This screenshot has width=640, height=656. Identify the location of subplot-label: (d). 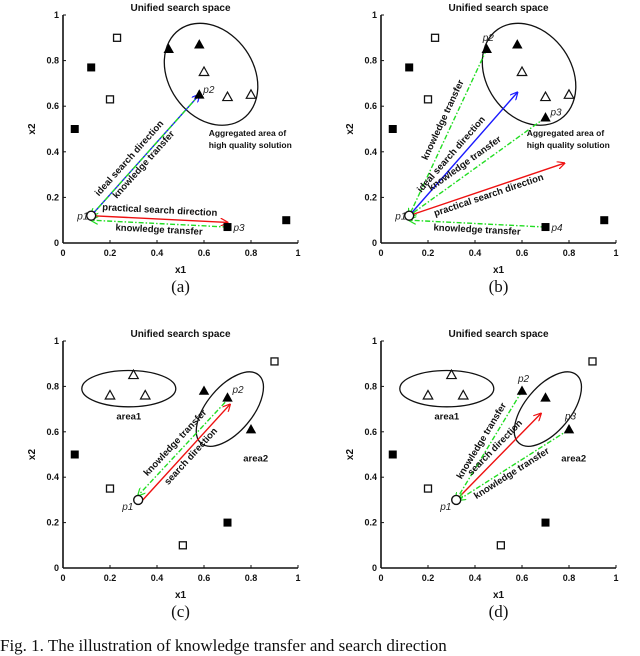
(499, 611).